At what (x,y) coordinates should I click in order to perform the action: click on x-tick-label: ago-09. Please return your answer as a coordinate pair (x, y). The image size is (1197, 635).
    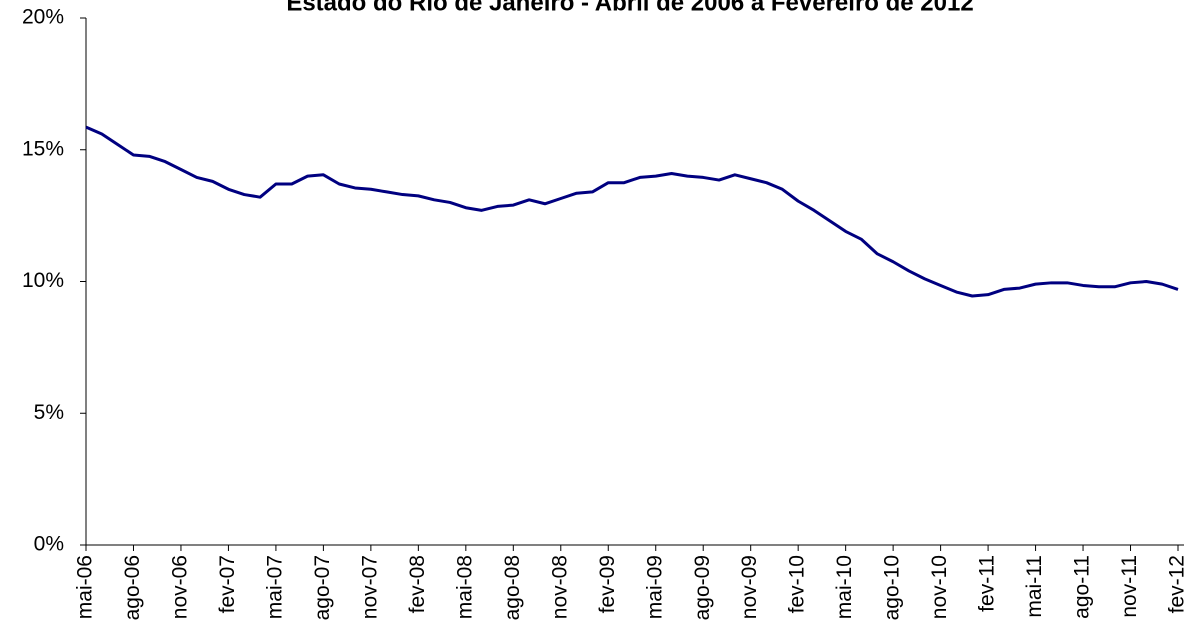
    Looking at the image, I should click on (702, 587).